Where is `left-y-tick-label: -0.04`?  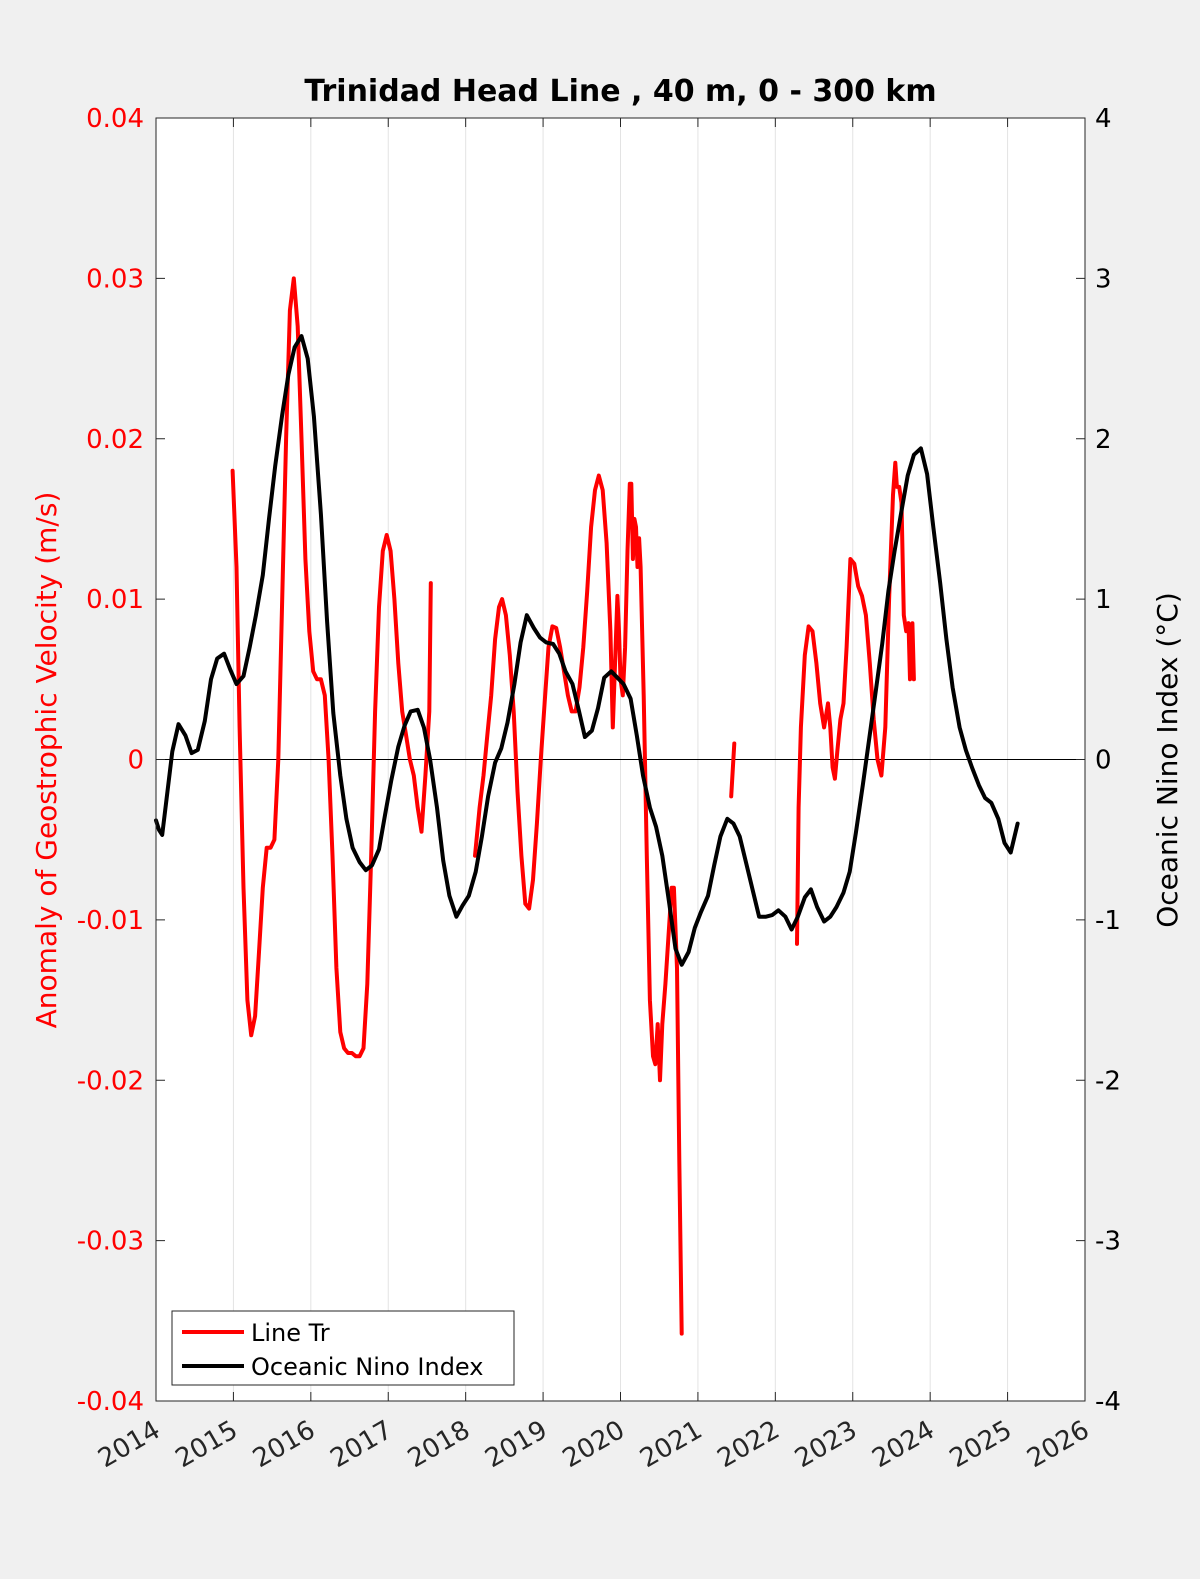
left-y-tick-label: -0.04 is located at coordinates (110, 1402).